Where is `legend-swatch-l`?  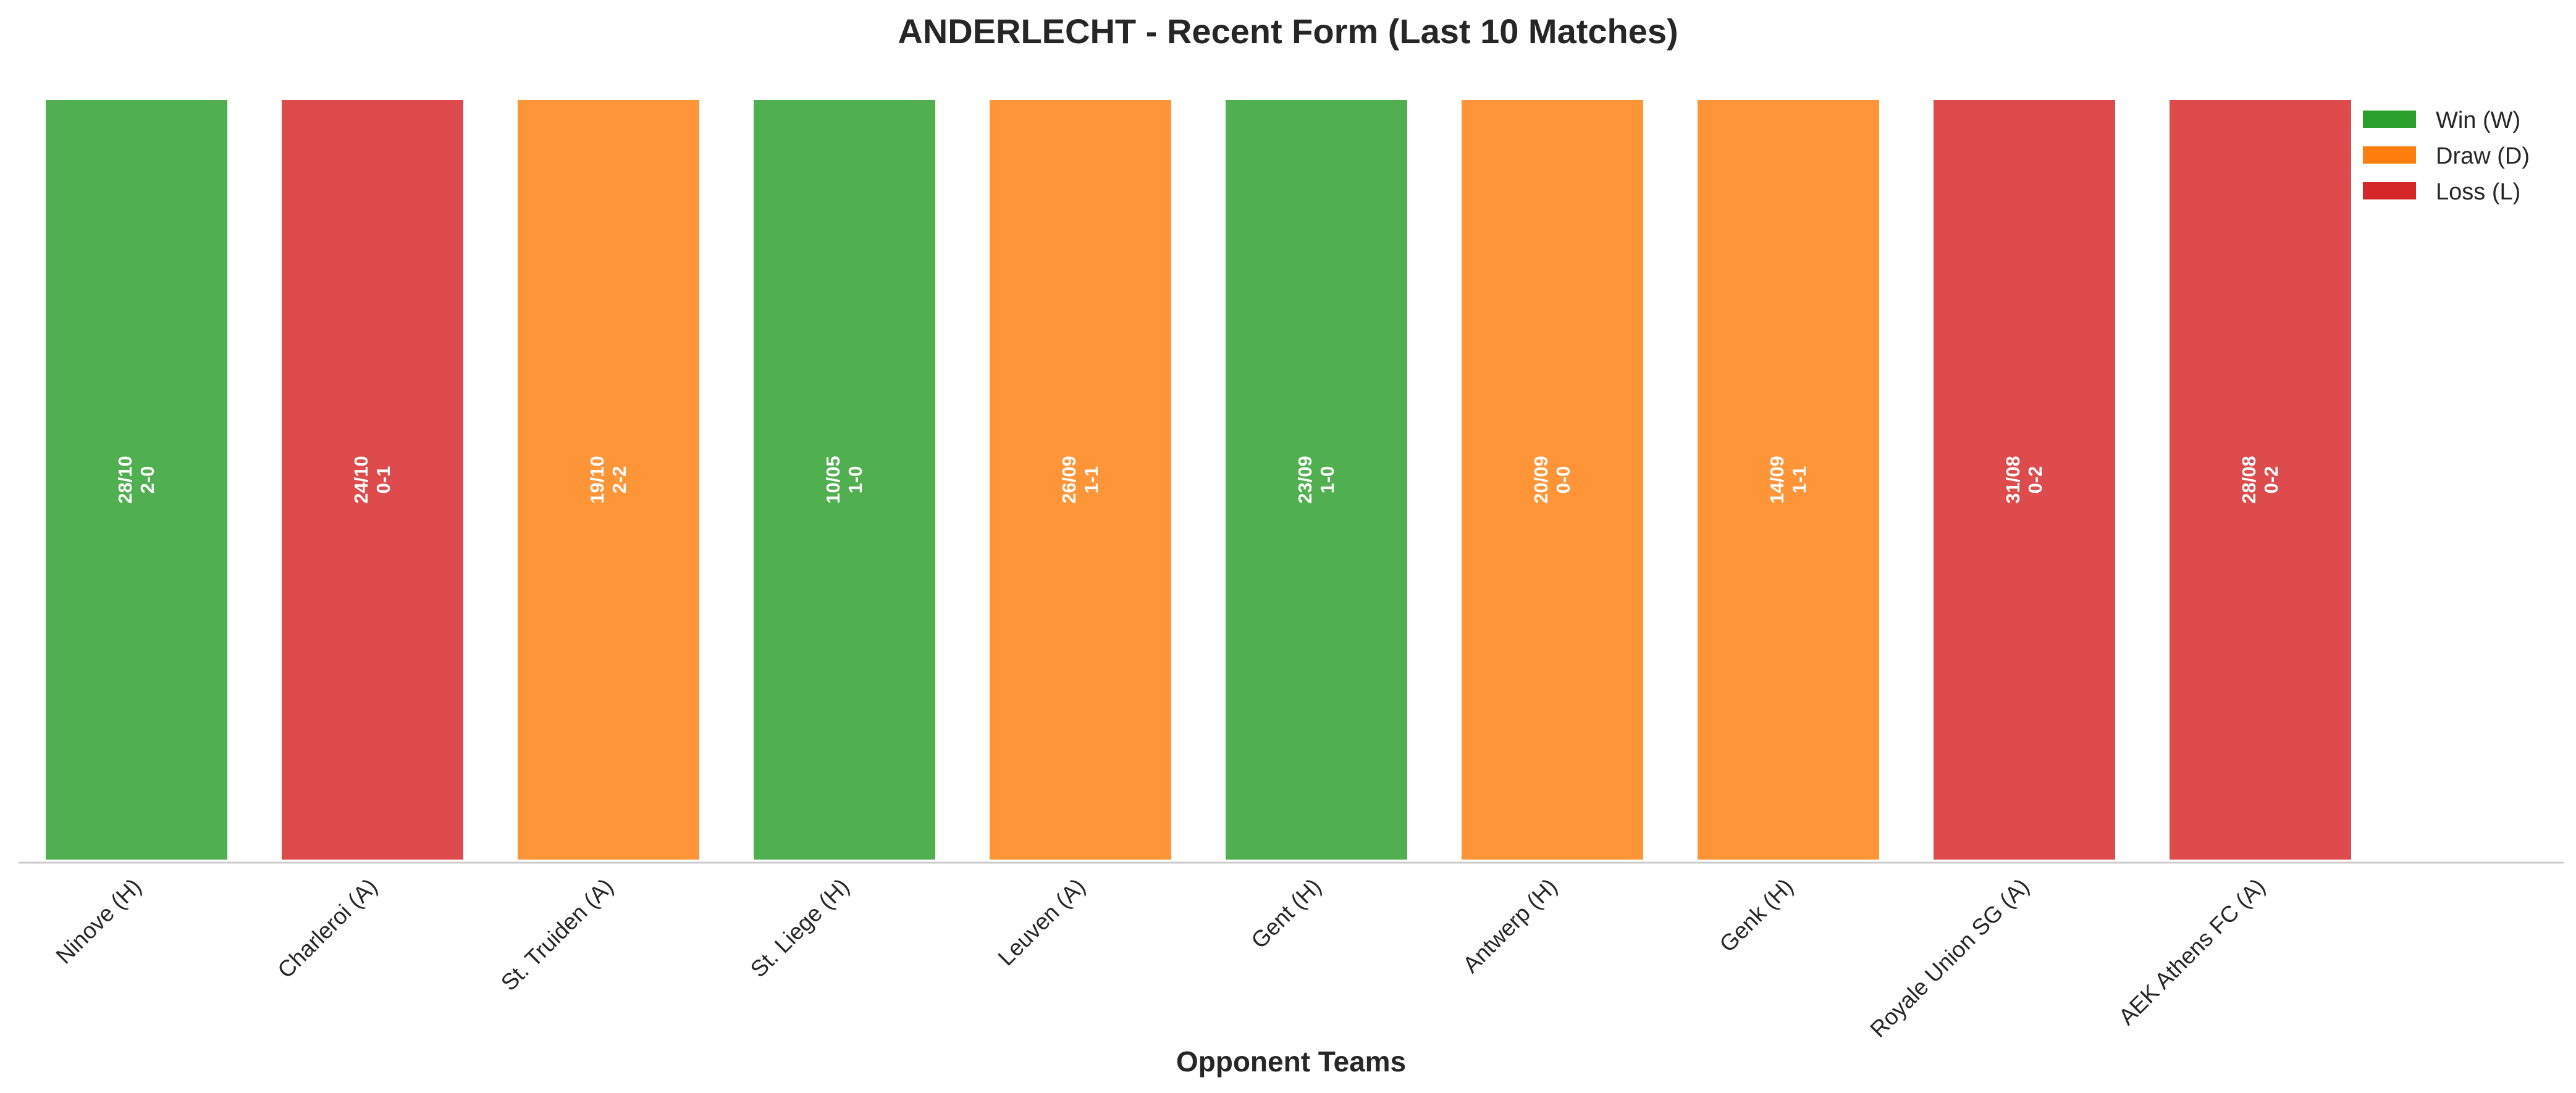
legend-swatch-l is located at coordinates (2389, 190).